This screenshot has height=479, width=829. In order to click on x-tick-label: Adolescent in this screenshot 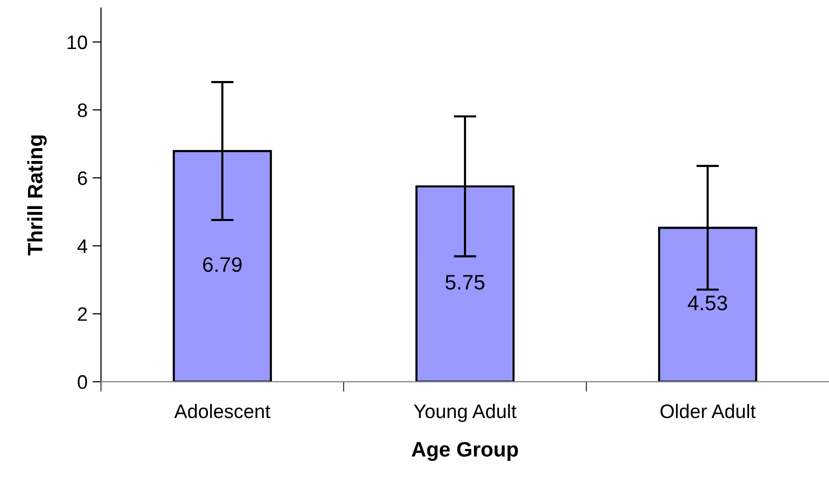, I will do `click(222, 411)`.